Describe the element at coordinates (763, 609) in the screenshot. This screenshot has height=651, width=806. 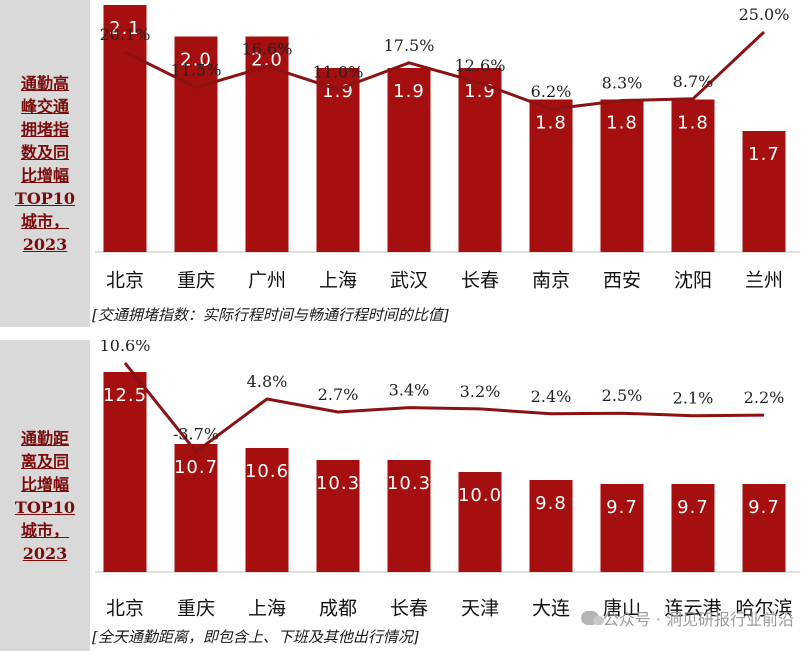
I see `c2-category-label-9: 哈尔滨` at that location.